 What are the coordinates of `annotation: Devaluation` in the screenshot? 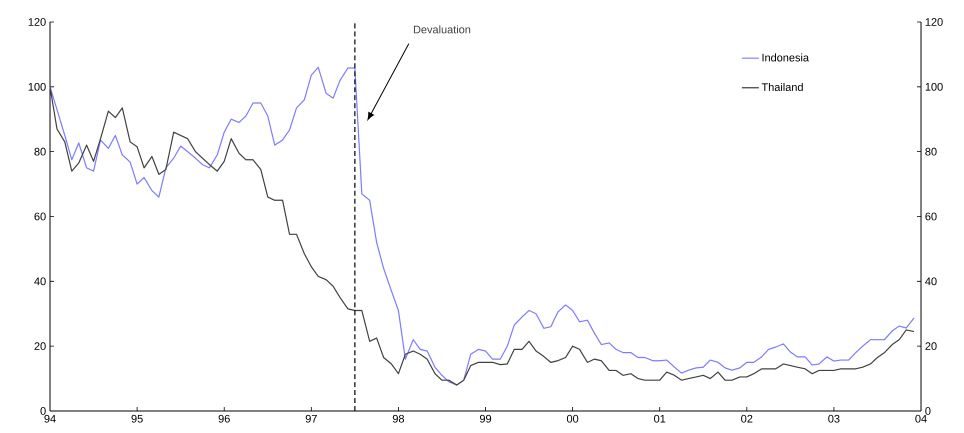 It's located at (442, 29).